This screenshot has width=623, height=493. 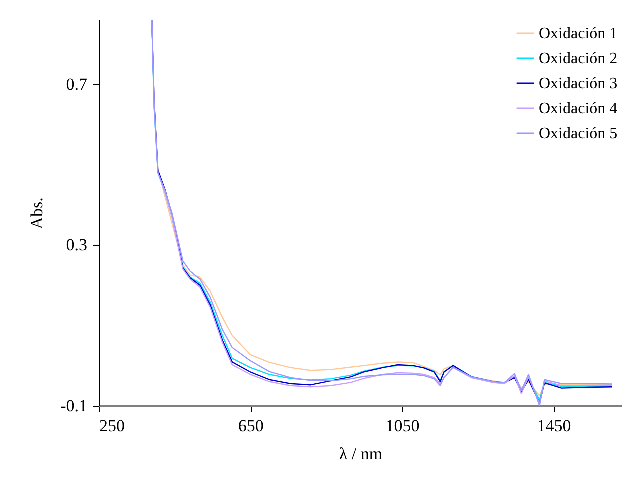 I want to click on y-tick-label: 0.3, so click(x=77, y=245).